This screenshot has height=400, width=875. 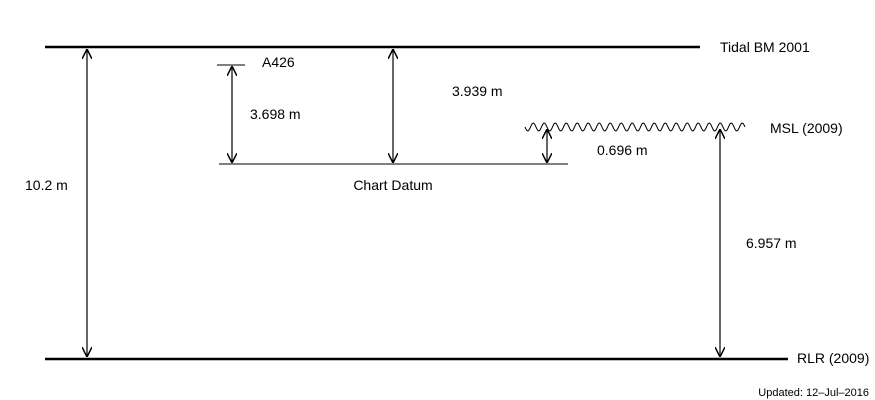 I want to click on rlr-label: RLR (2009), so click(x=833, y=358).